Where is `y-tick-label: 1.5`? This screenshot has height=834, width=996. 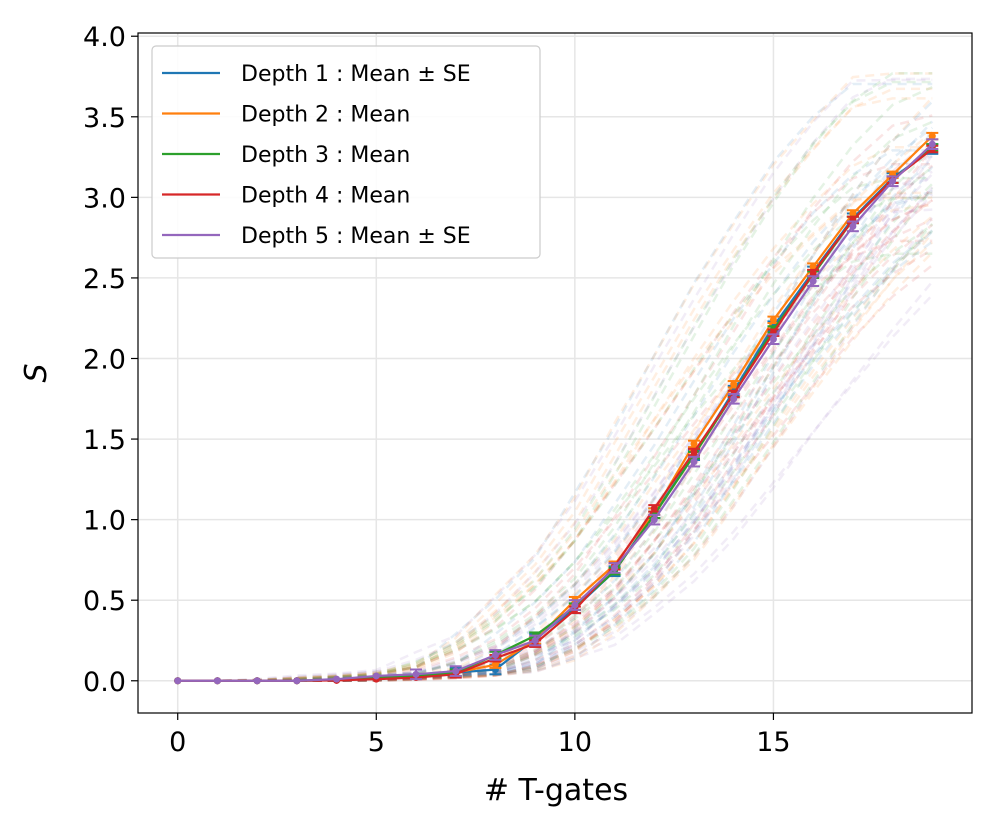
y-tick-label: 1.5 is located at coordinates (104, 440).